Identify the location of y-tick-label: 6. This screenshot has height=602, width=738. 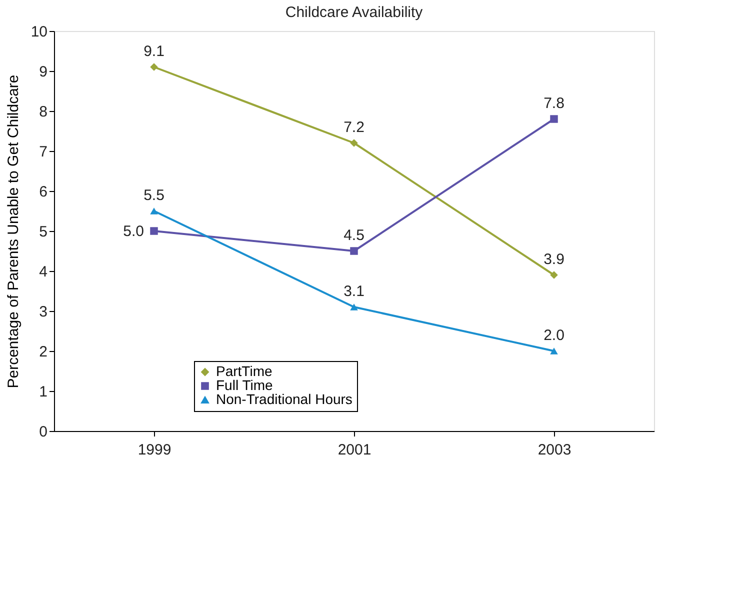
(43, 192).